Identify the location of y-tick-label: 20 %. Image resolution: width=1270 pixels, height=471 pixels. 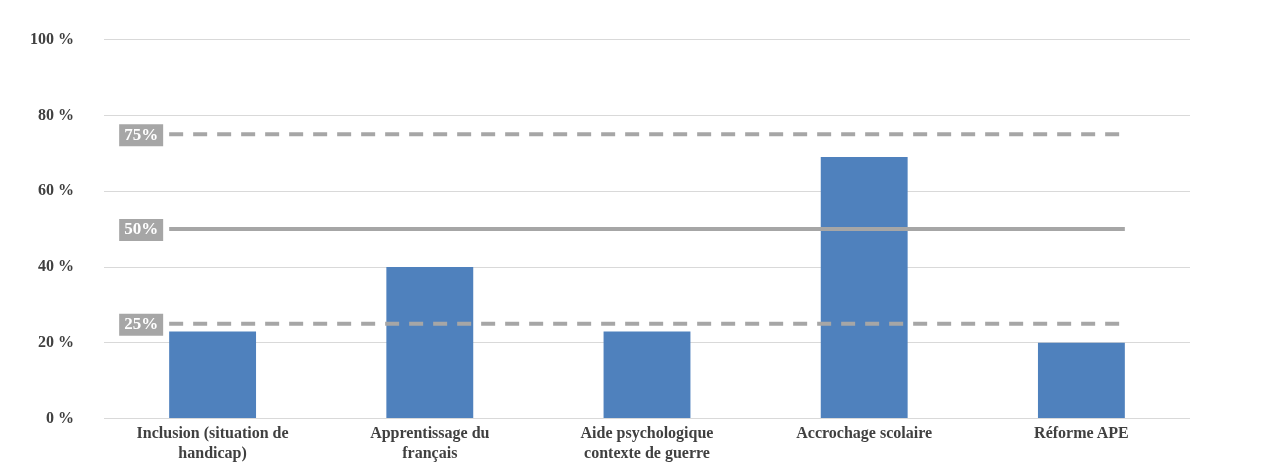
(56, 341).